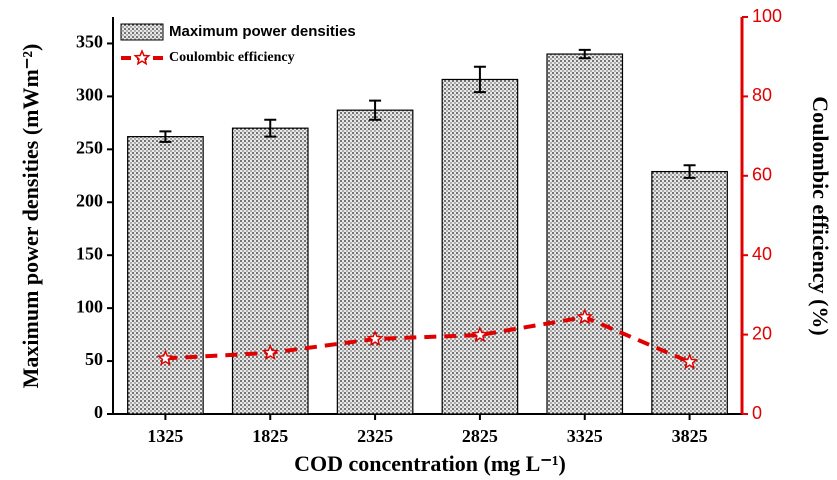 The height and width of the screenshot is (480, 837). I want to click on y2-tick-label: 60, so click(762, 175).